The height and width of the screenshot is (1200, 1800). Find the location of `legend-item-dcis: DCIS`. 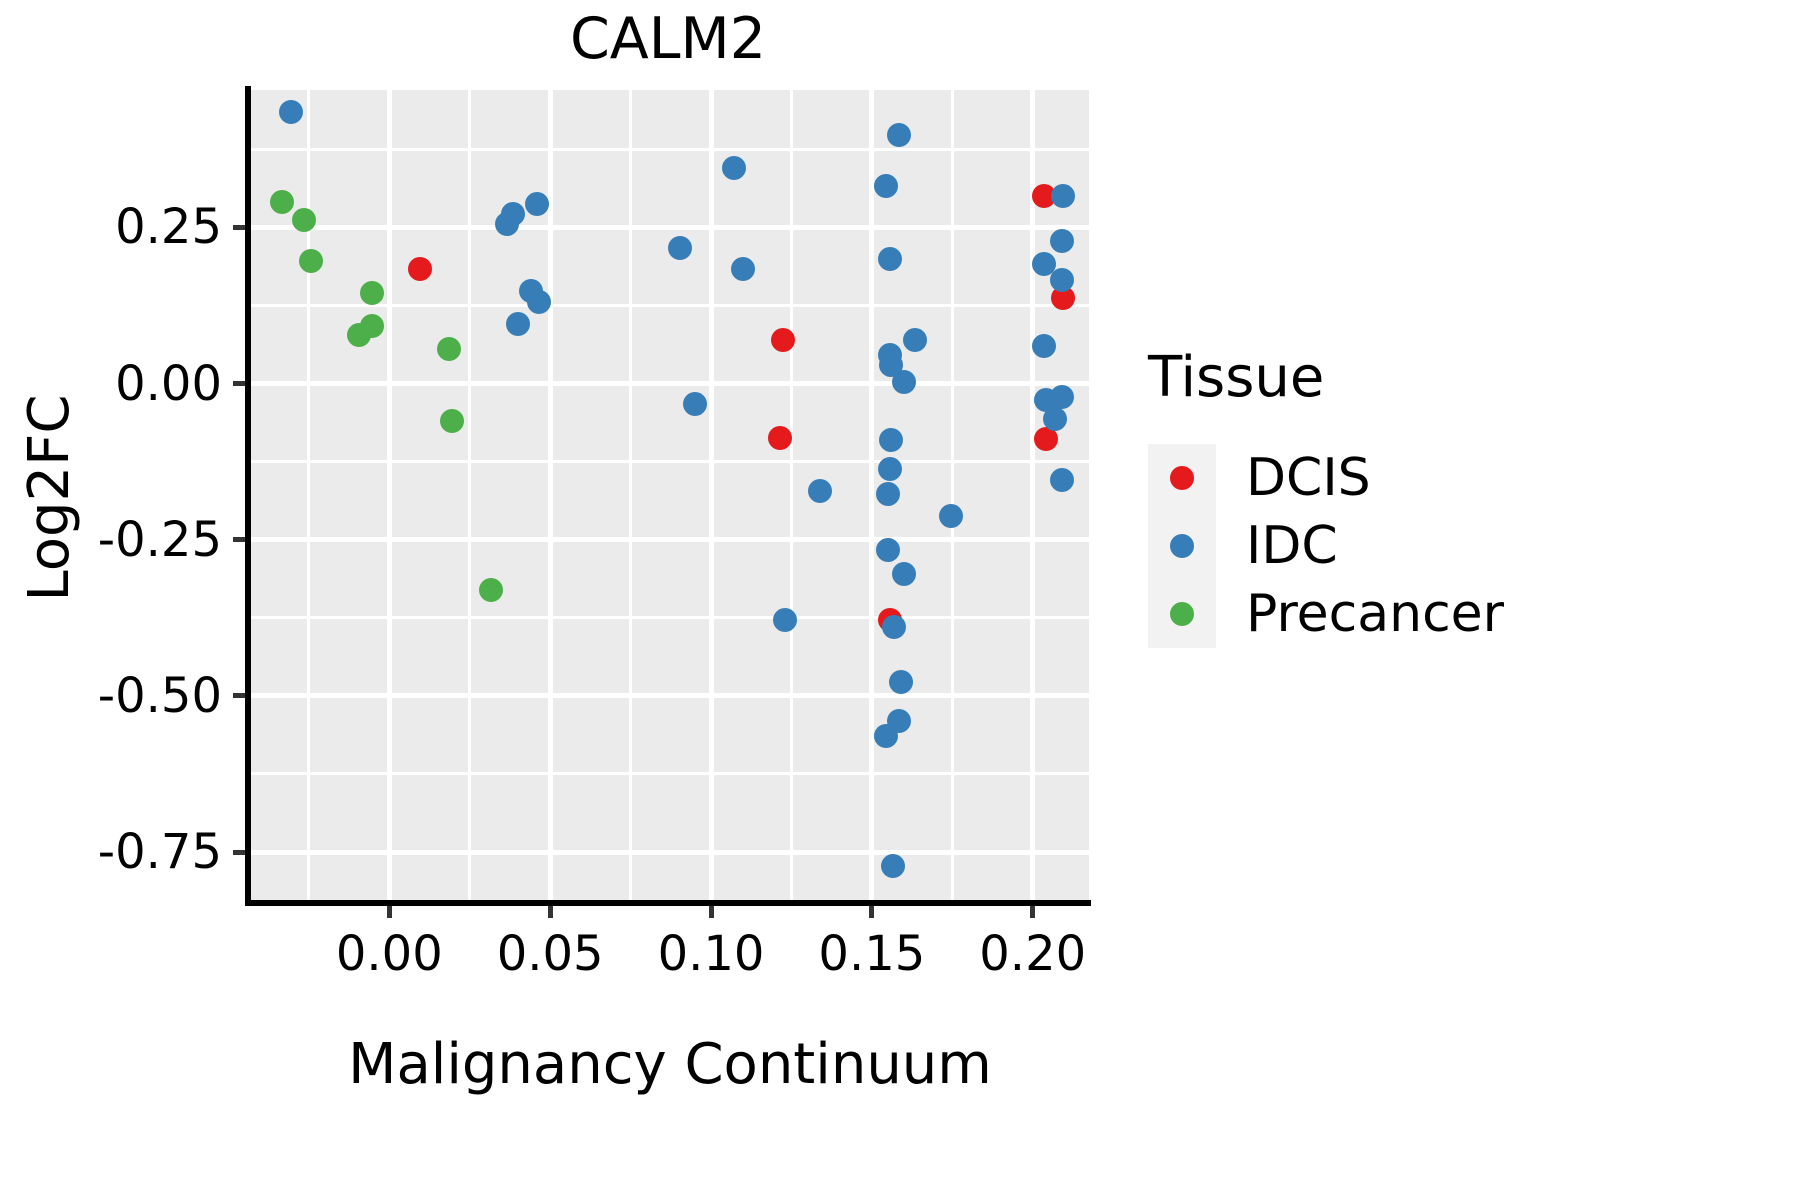

legend-item-dcis: DCIS is located at coordinates (1408, 478).